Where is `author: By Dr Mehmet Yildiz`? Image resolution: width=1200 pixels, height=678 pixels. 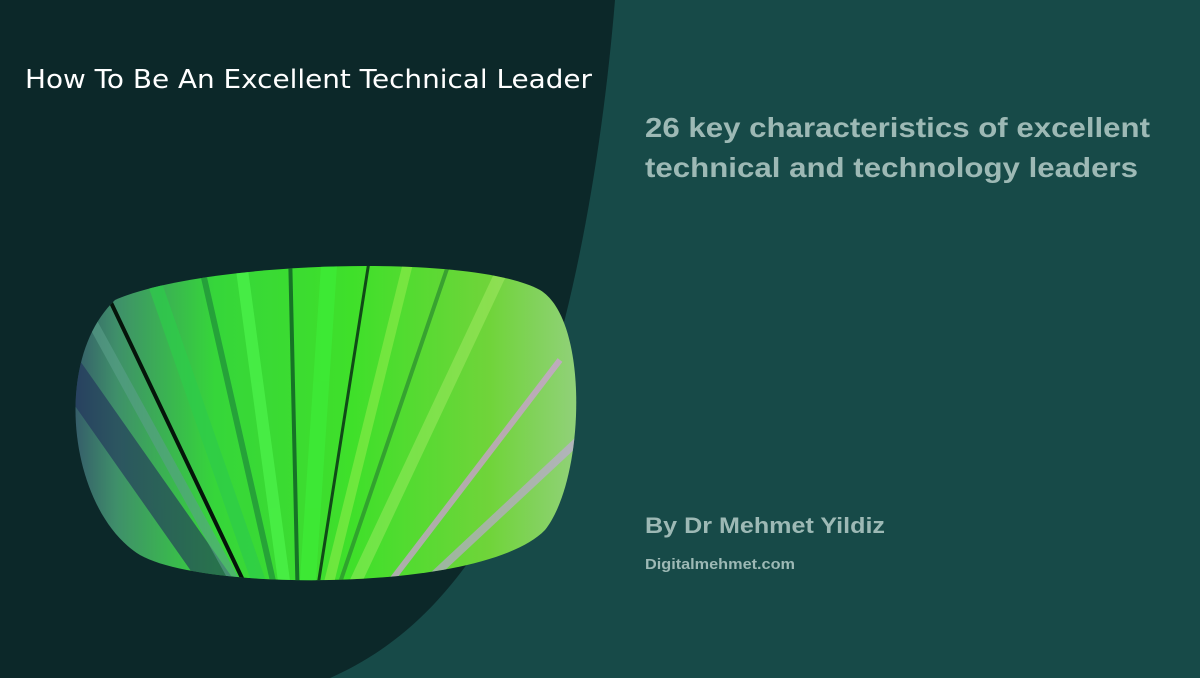 author: By Dr Mehmet Yildiz is located at coordinates (765, 525).